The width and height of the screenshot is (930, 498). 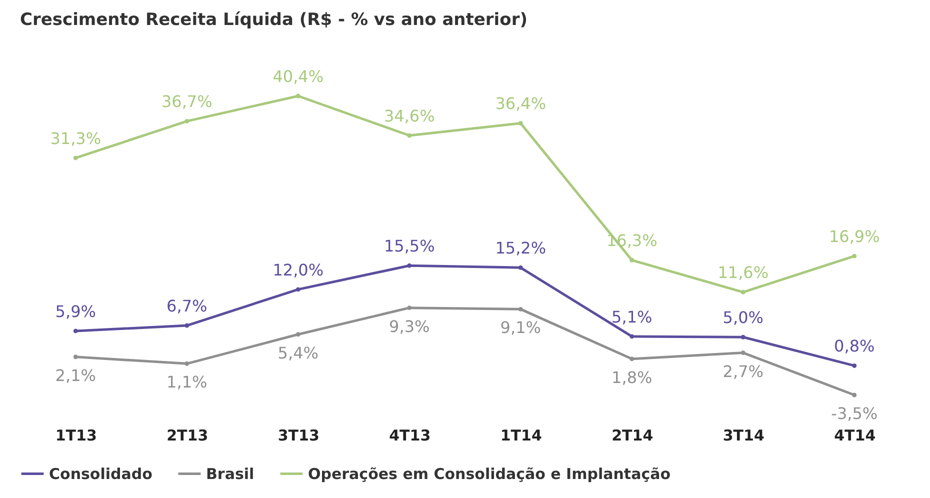 I want to click on data-label: 9,3%, so click(x=409, y=326).